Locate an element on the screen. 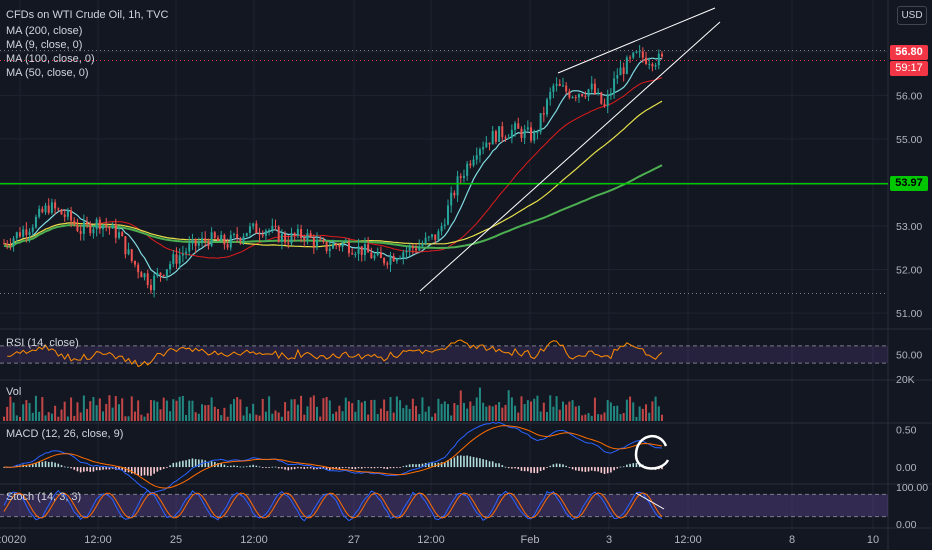  stoch-label: Stoch (14, 3, 3) is located at coordinates (44, 497).